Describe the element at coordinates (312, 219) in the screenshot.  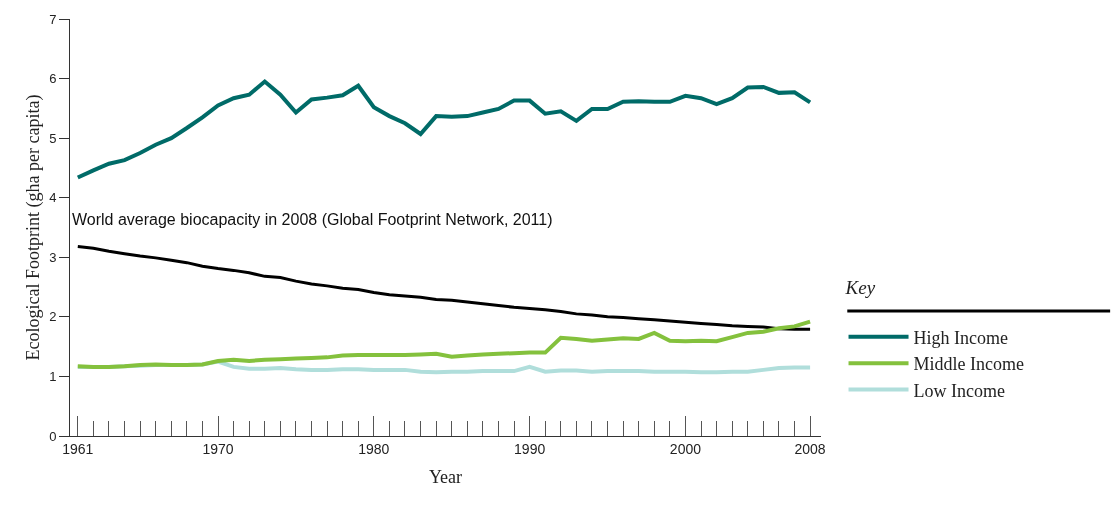
I see `annotation: World average biocapacity in 2008 (Global Footprint Network, 2011)` at that location.